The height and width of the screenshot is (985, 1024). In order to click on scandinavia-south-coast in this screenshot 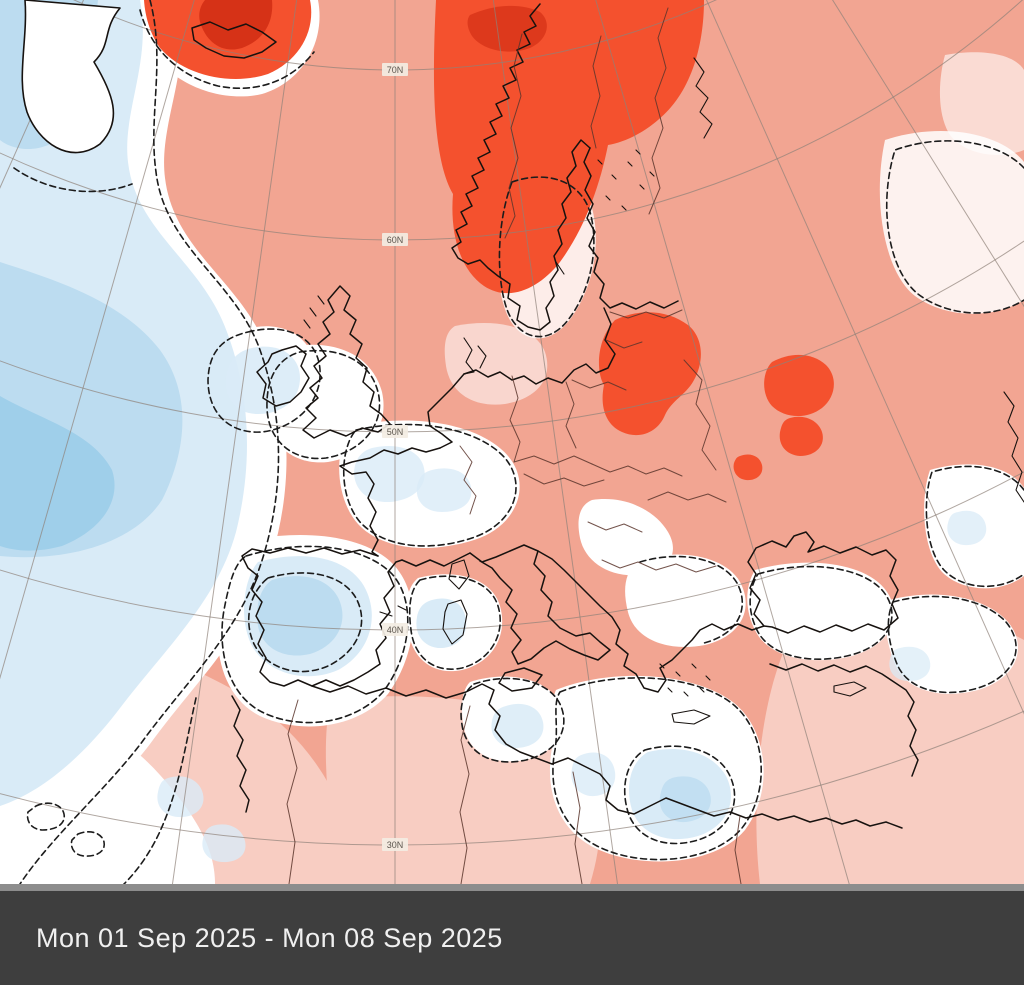, I will do `click(529, 235)`.